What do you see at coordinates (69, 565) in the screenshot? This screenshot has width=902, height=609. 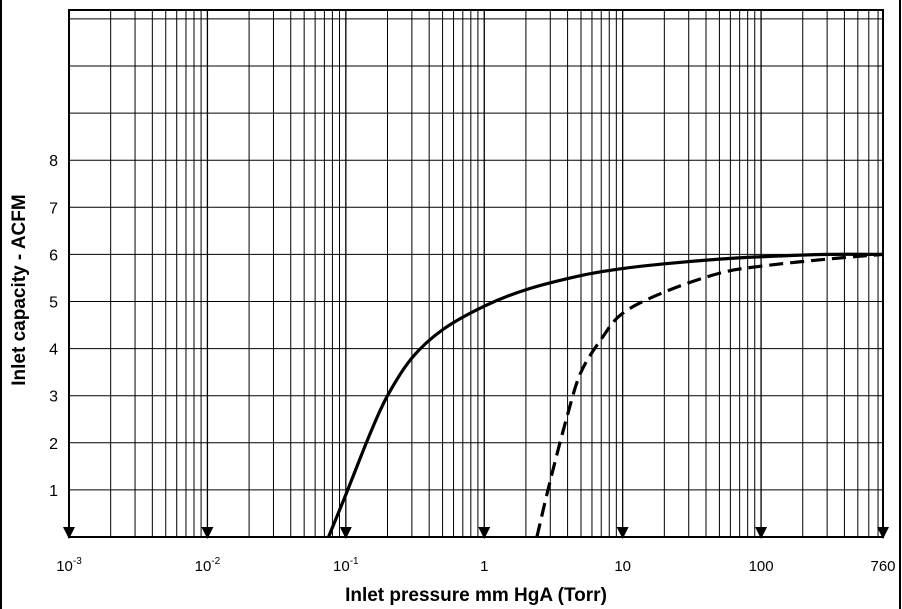 I see `x-tick-label: 10⁻³` at bounding box center [69, 565].